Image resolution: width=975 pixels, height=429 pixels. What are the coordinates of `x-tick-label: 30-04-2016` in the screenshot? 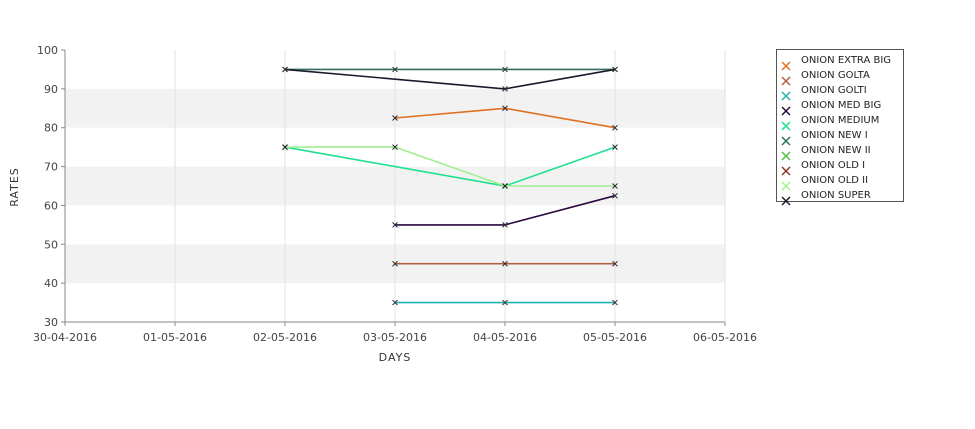 It's located at (65, 337).